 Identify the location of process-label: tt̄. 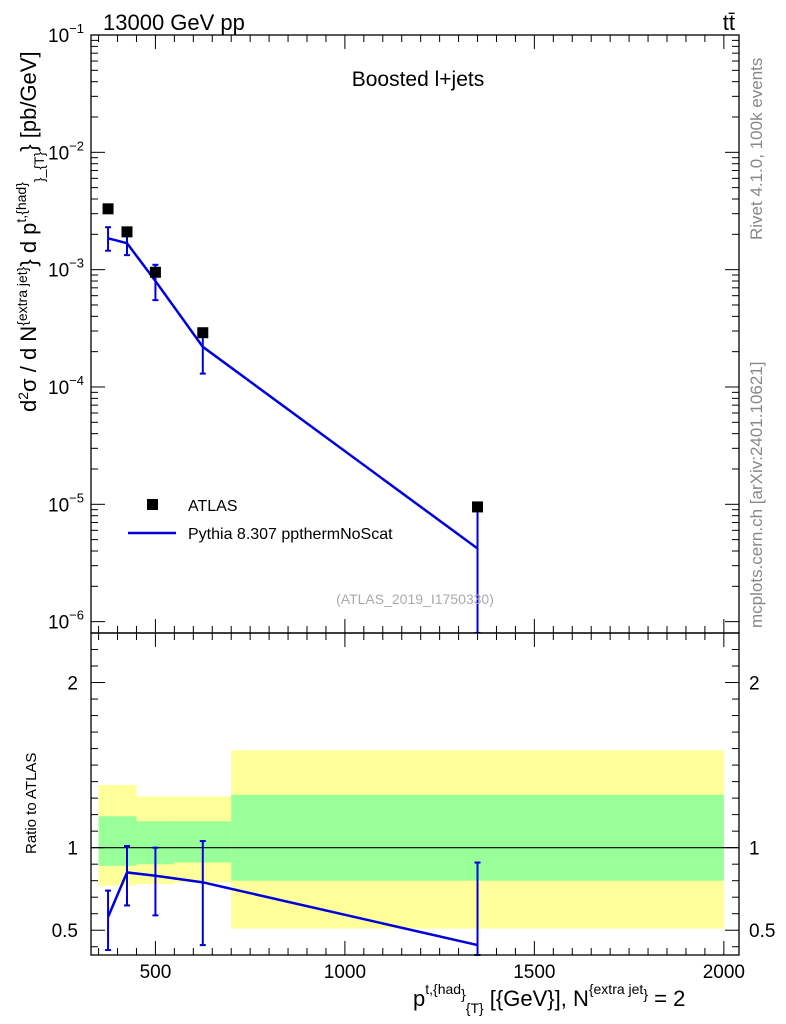
(729, 22).